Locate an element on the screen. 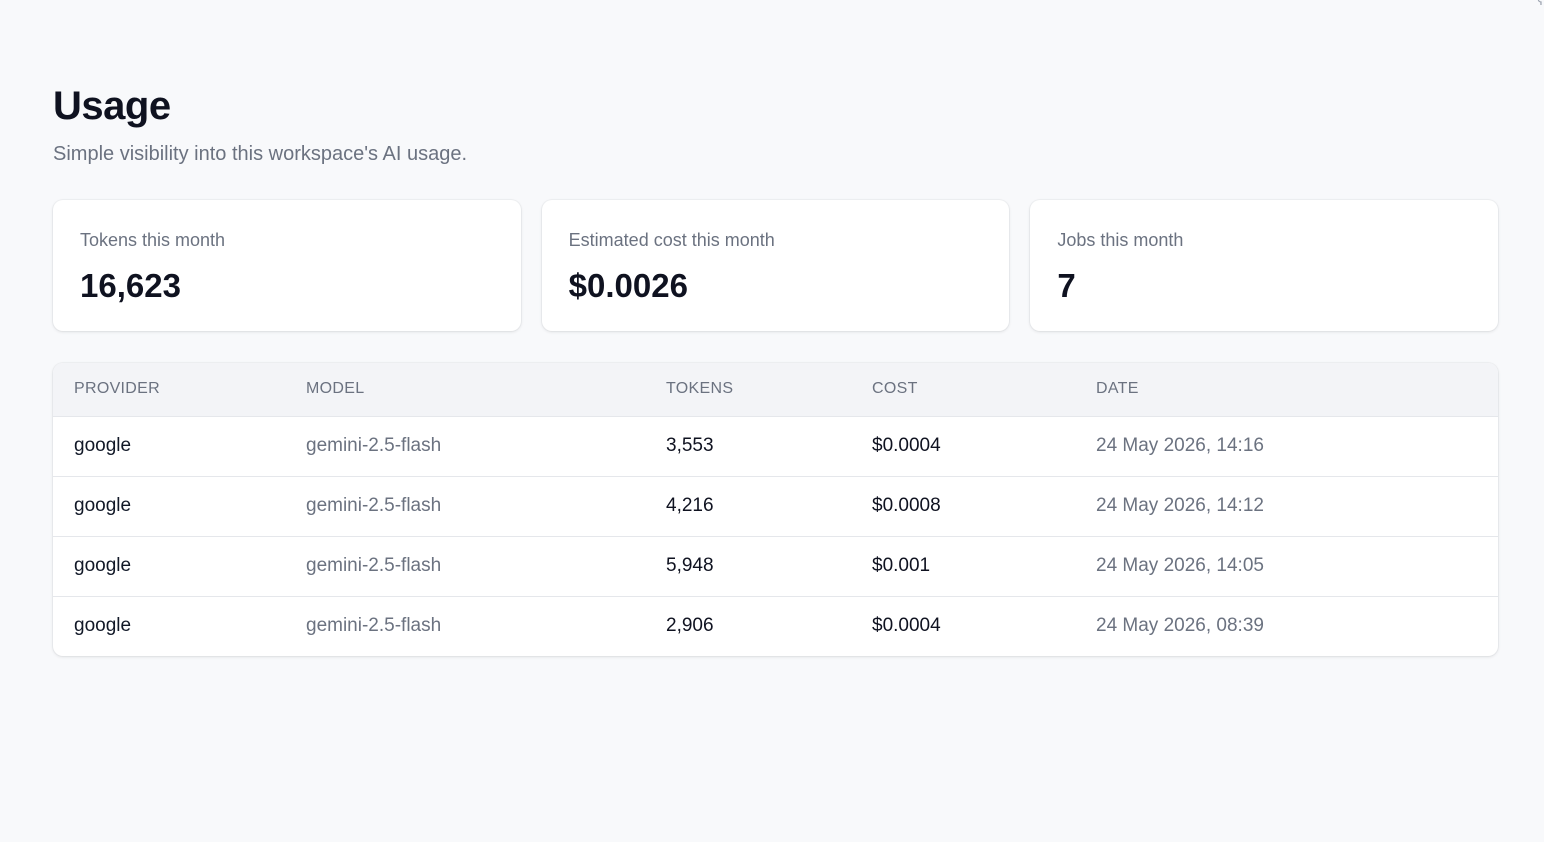 The width and height of the screenshot is (1544, 842). stat-label: Tokens this month is located at coordinates (153, 240).